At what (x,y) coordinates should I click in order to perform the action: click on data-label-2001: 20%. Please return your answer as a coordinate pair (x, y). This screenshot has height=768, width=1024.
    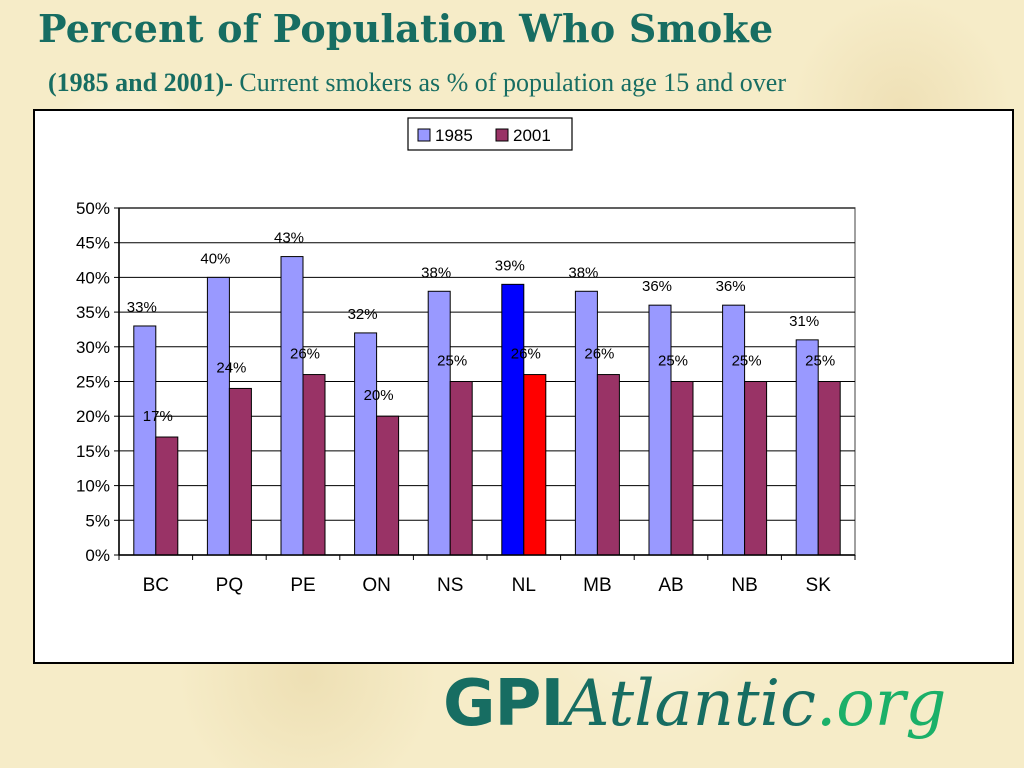
    Looking at the image, I should click on (379, 395).